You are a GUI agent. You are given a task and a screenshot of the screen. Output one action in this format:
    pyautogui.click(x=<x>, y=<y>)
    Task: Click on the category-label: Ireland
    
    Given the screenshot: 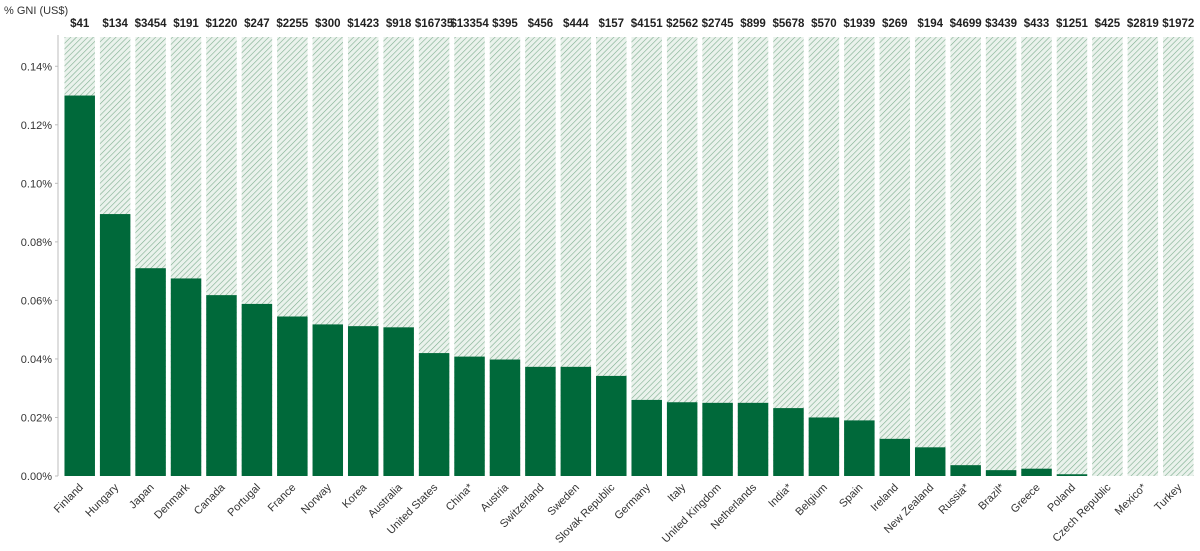 What is the action you would take?
    pyautogui.click(x=885, y=498)
    